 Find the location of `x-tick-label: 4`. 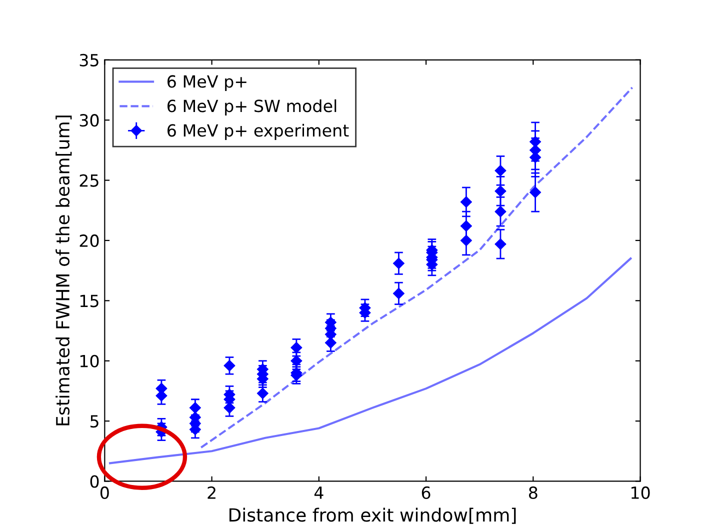

x-tick-label: 4 is located at coordinates (319, 492).